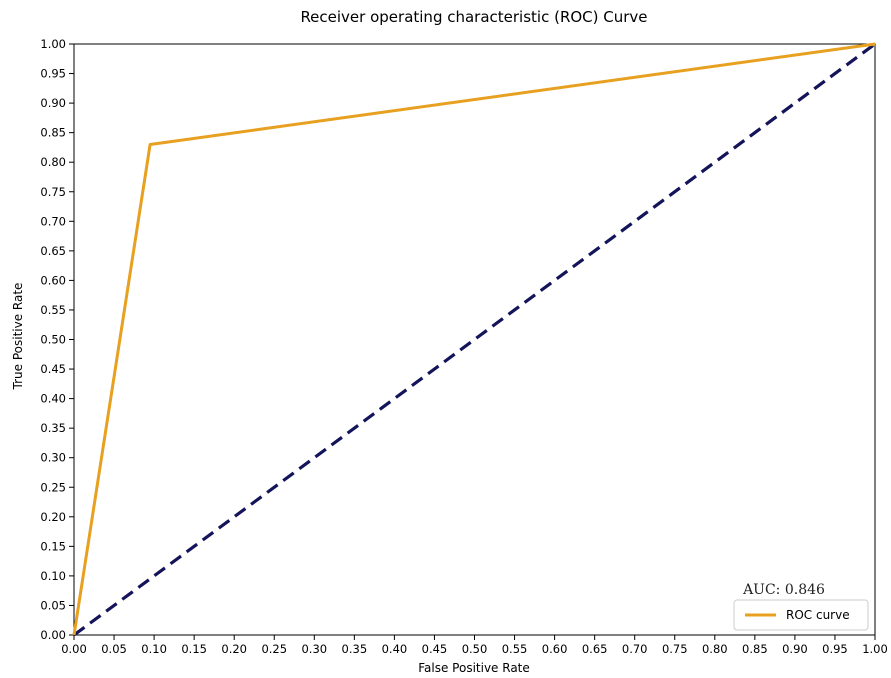 This screenshot has height=678, width=891. What do you see at coordinates (53, 310) in the screenshot?
I see `y-tick-label: 0.55` at bounding box center [53, 310].